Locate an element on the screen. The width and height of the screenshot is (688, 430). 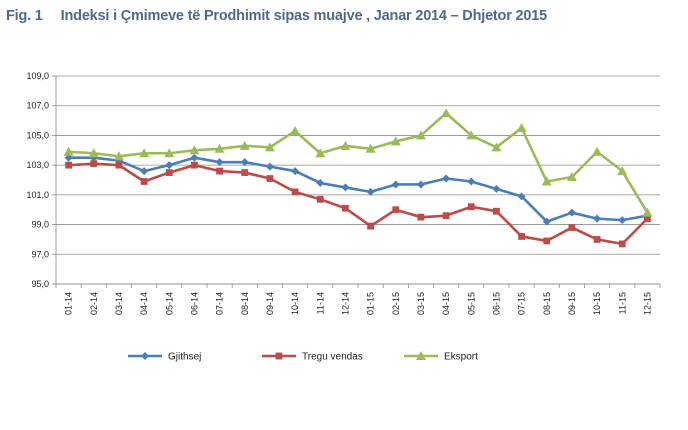
x-tick-label: 11-15 is located at coordinates (622, 303).